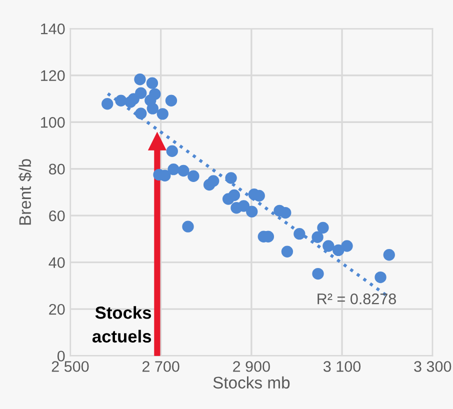  What do you see at coordinates (357, 298) in the screenshot?
I see `annotation: R² = 0.8278` at bounding box center [357, 298].